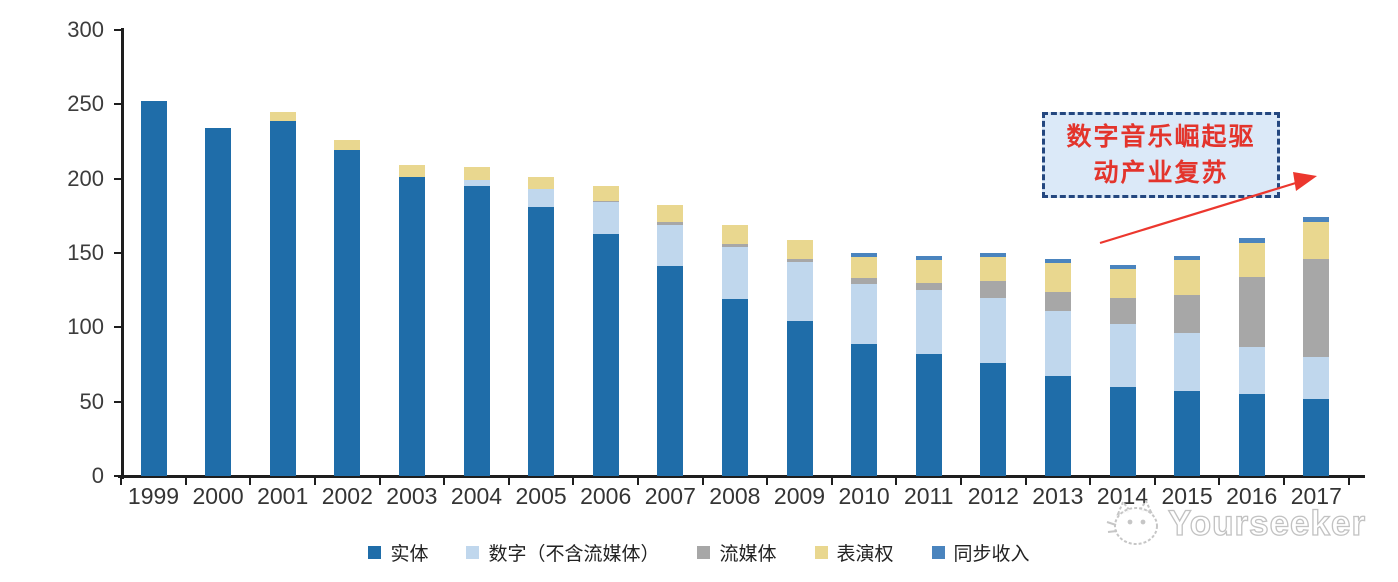 Image resolution: width=1398 pixels, height=582 pixels. I want to click on bar-2005, so click(541, 326).